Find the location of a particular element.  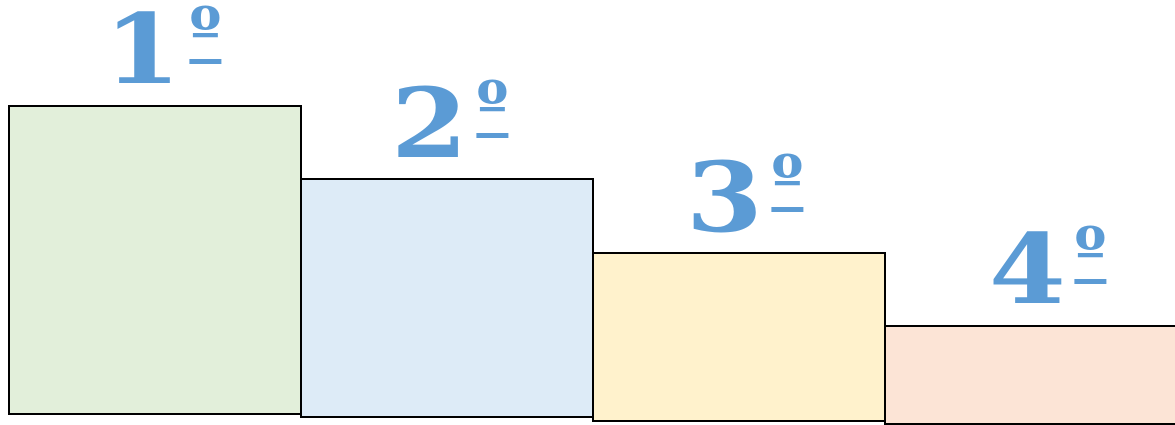

podium-step-third is located at coordinates (739, 337).